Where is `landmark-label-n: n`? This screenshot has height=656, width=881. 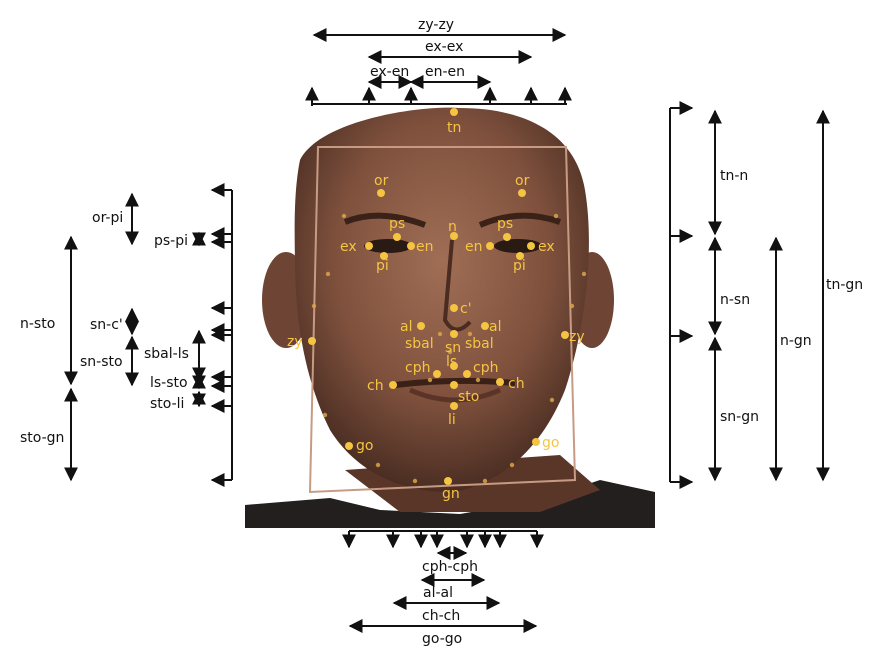
landmark-label-n: n is located at coordinates (452, 227).